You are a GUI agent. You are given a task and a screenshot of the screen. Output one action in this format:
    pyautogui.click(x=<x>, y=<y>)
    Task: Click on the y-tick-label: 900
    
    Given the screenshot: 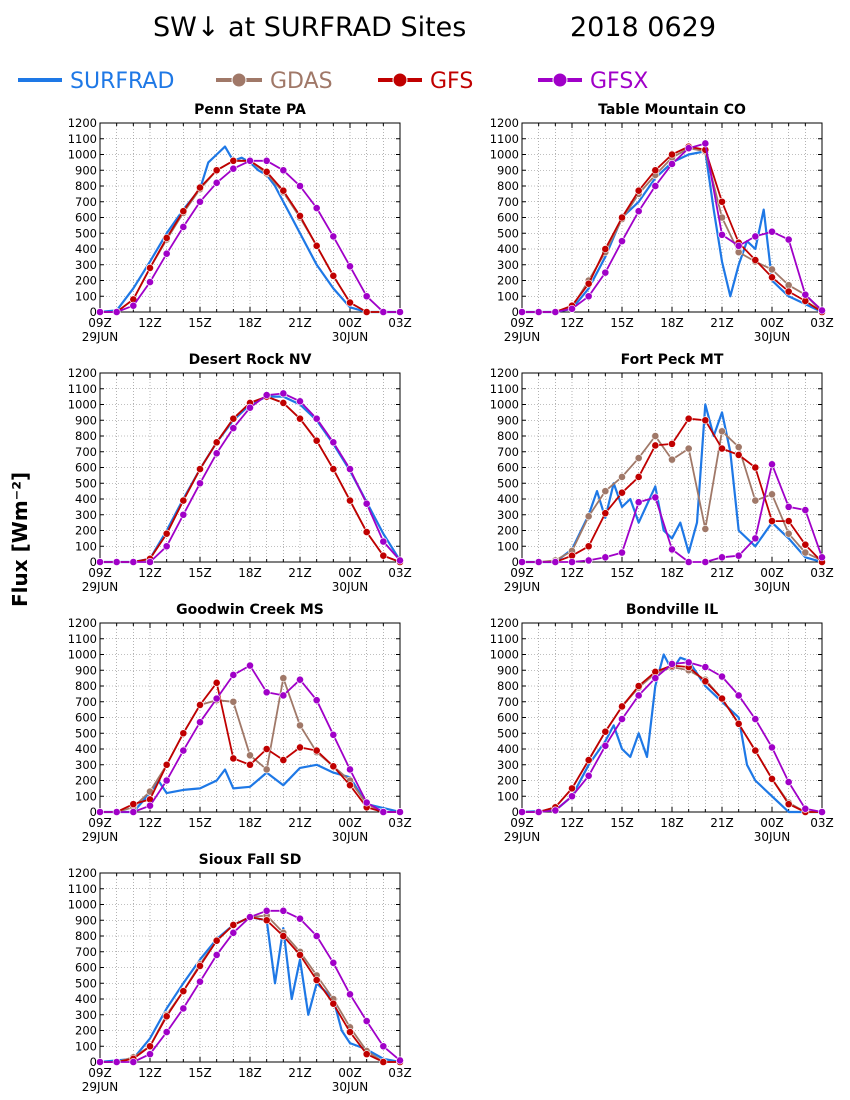 What is the action you would take?
    pyautogui.click(x=508, y=420)
    